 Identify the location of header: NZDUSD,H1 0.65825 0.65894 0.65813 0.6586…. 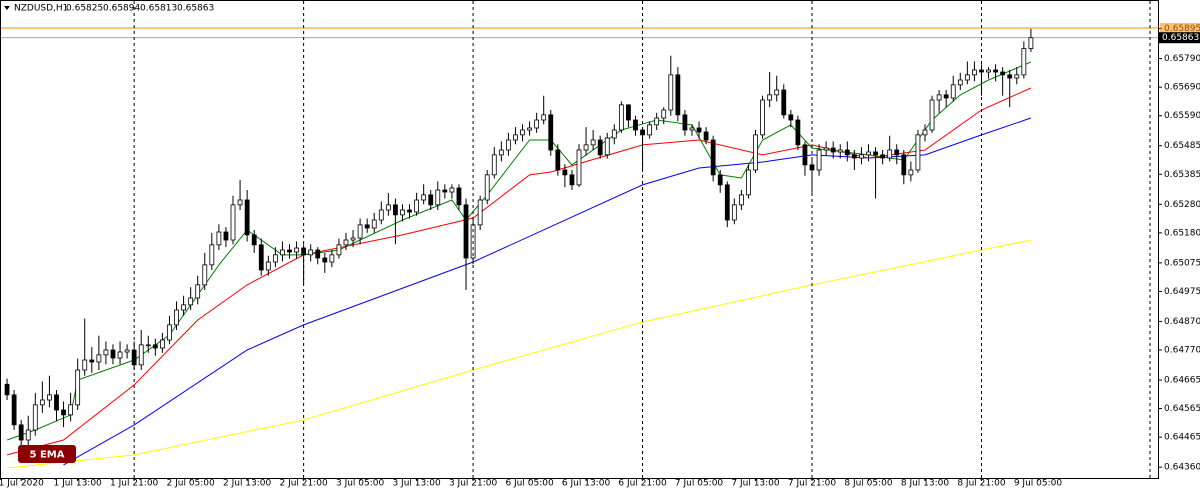
(109, 9).